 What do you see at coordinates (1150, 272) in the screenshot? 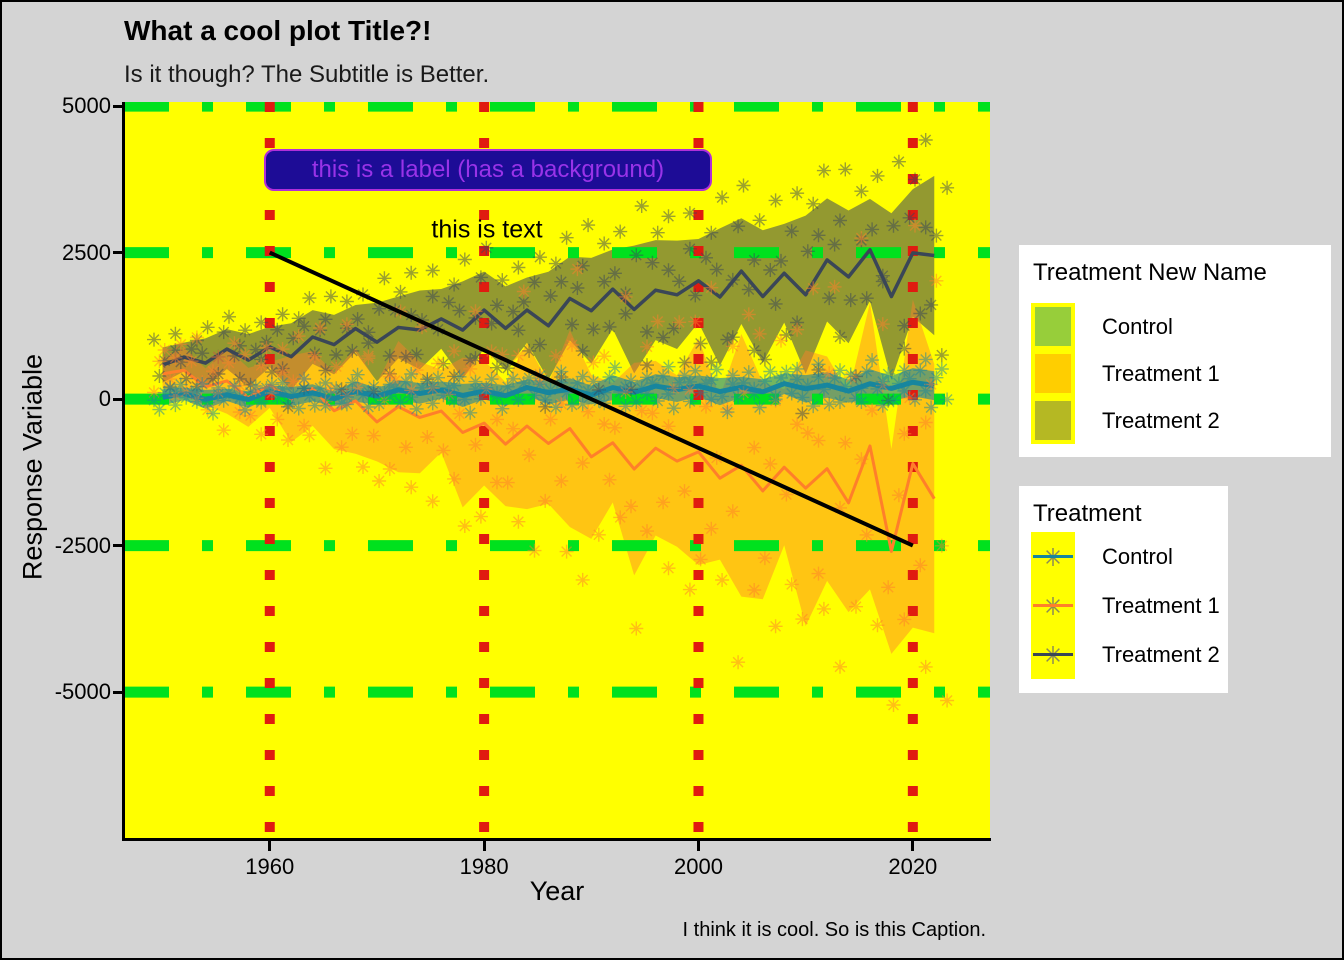
I see `legend-fill-title: Treatment New Name` at bounding box center [1150, 272].